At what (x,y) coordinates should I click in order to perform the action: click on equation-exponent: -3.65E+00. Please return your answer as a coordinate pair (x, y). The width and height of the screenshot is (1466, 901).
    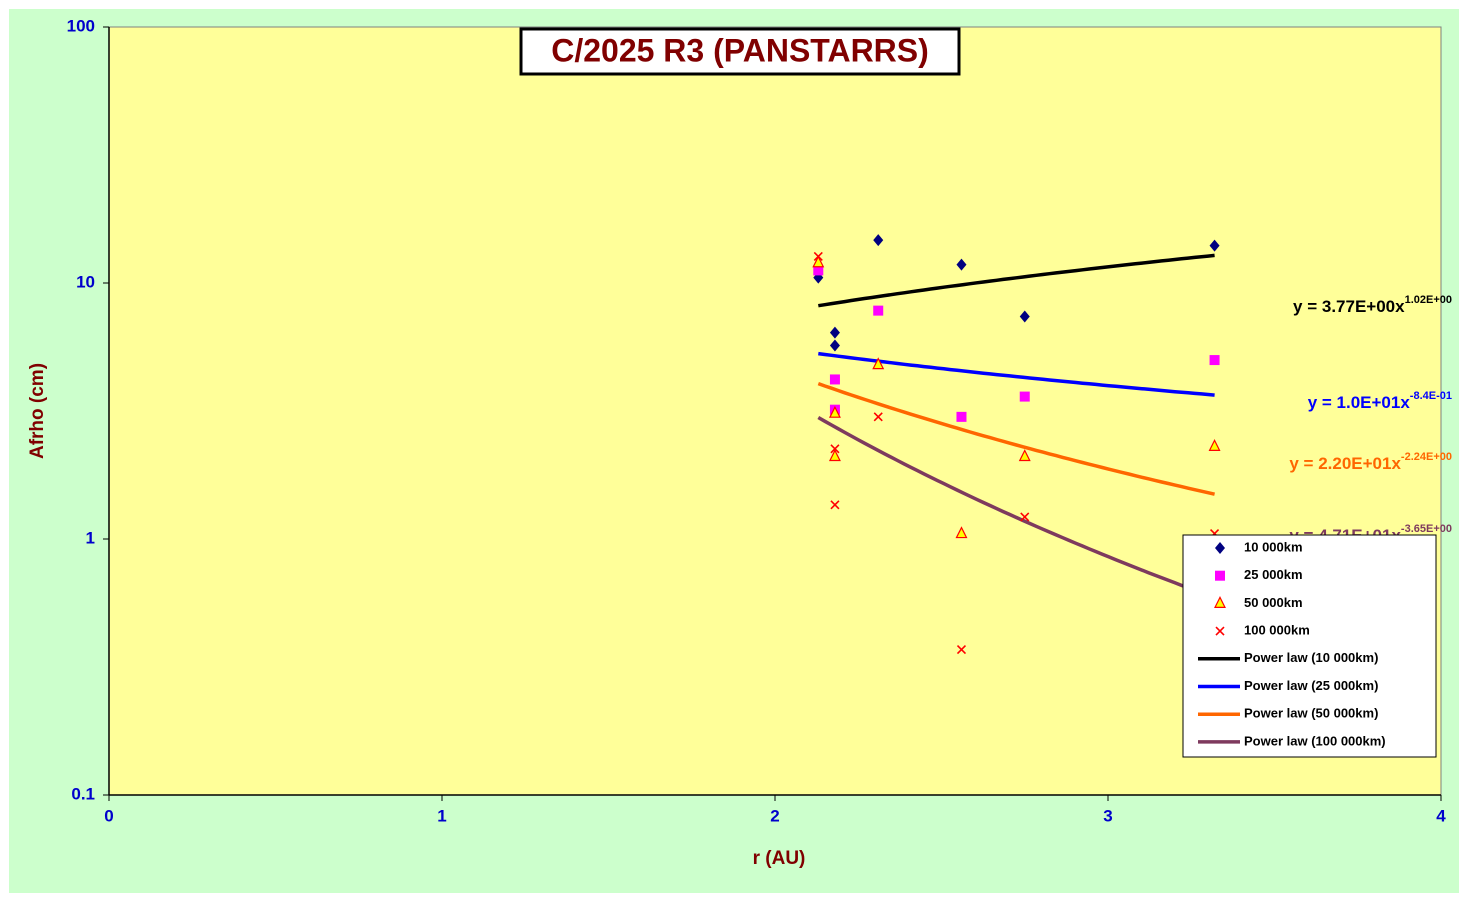
    Looking at the image, I should click on (1426, 529).